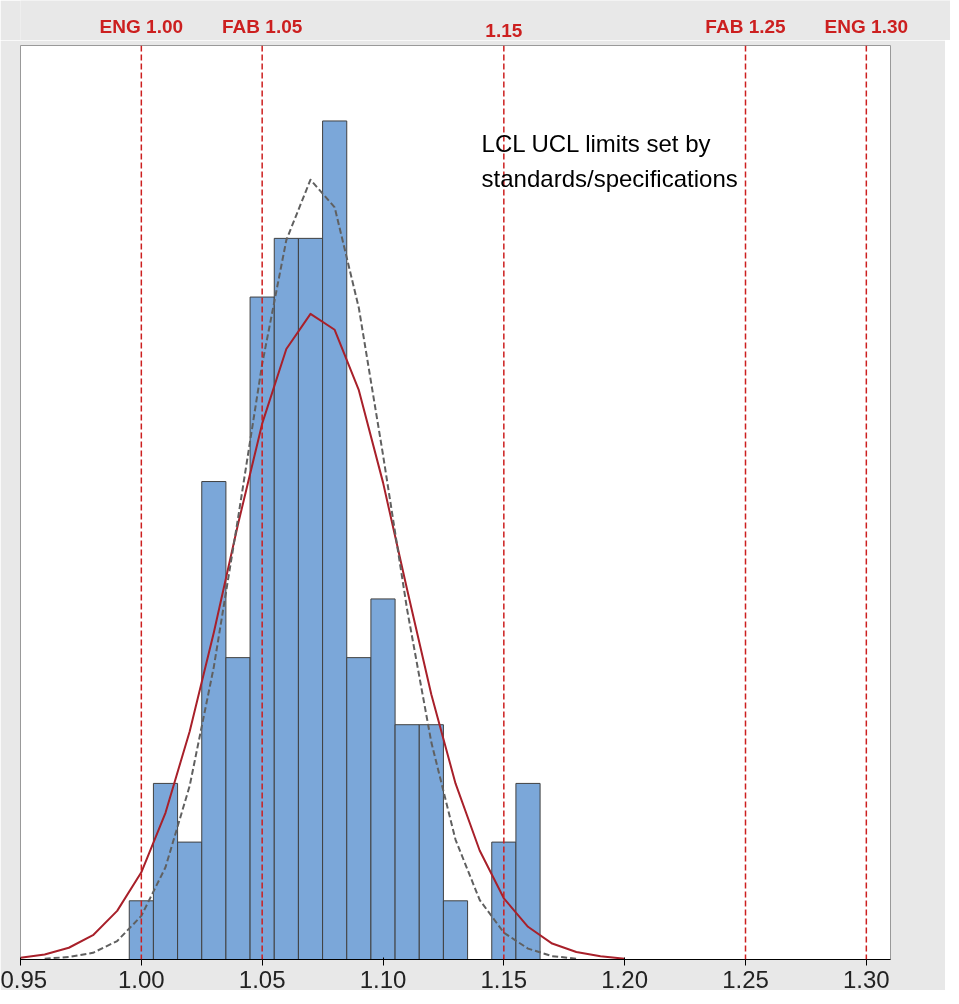  Describe the element at coordinates (262, 979) in the screenshot. I see `x-tick-label: 1.05` at that location.